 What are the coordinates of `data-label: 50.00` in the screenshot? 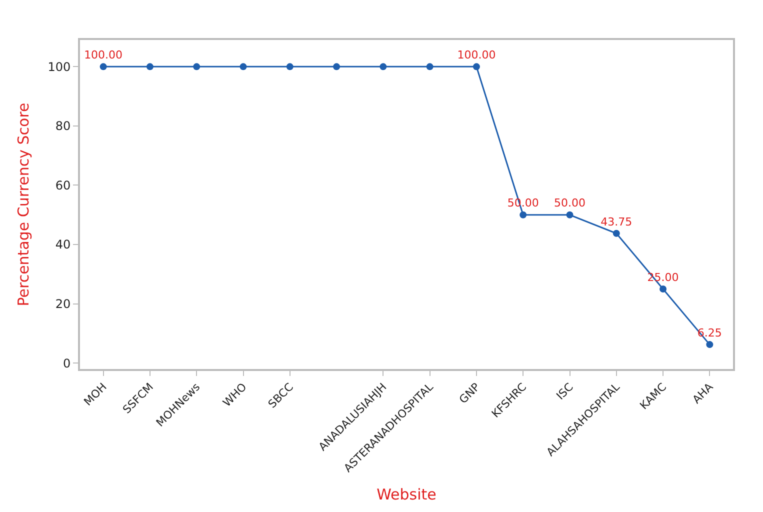 It's located at (570, 203).